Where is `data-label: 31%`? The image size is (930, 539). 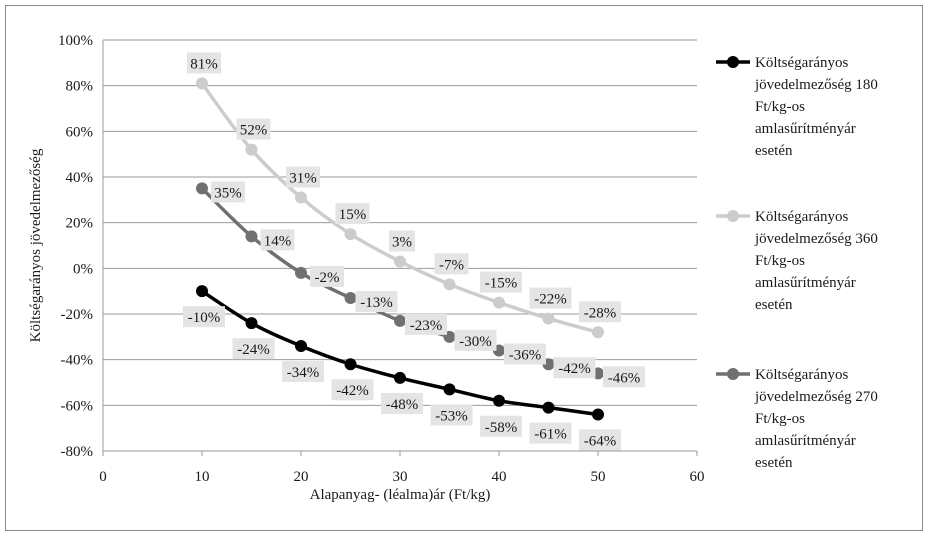 data-label: 31% is located at coordinates (303, 179).